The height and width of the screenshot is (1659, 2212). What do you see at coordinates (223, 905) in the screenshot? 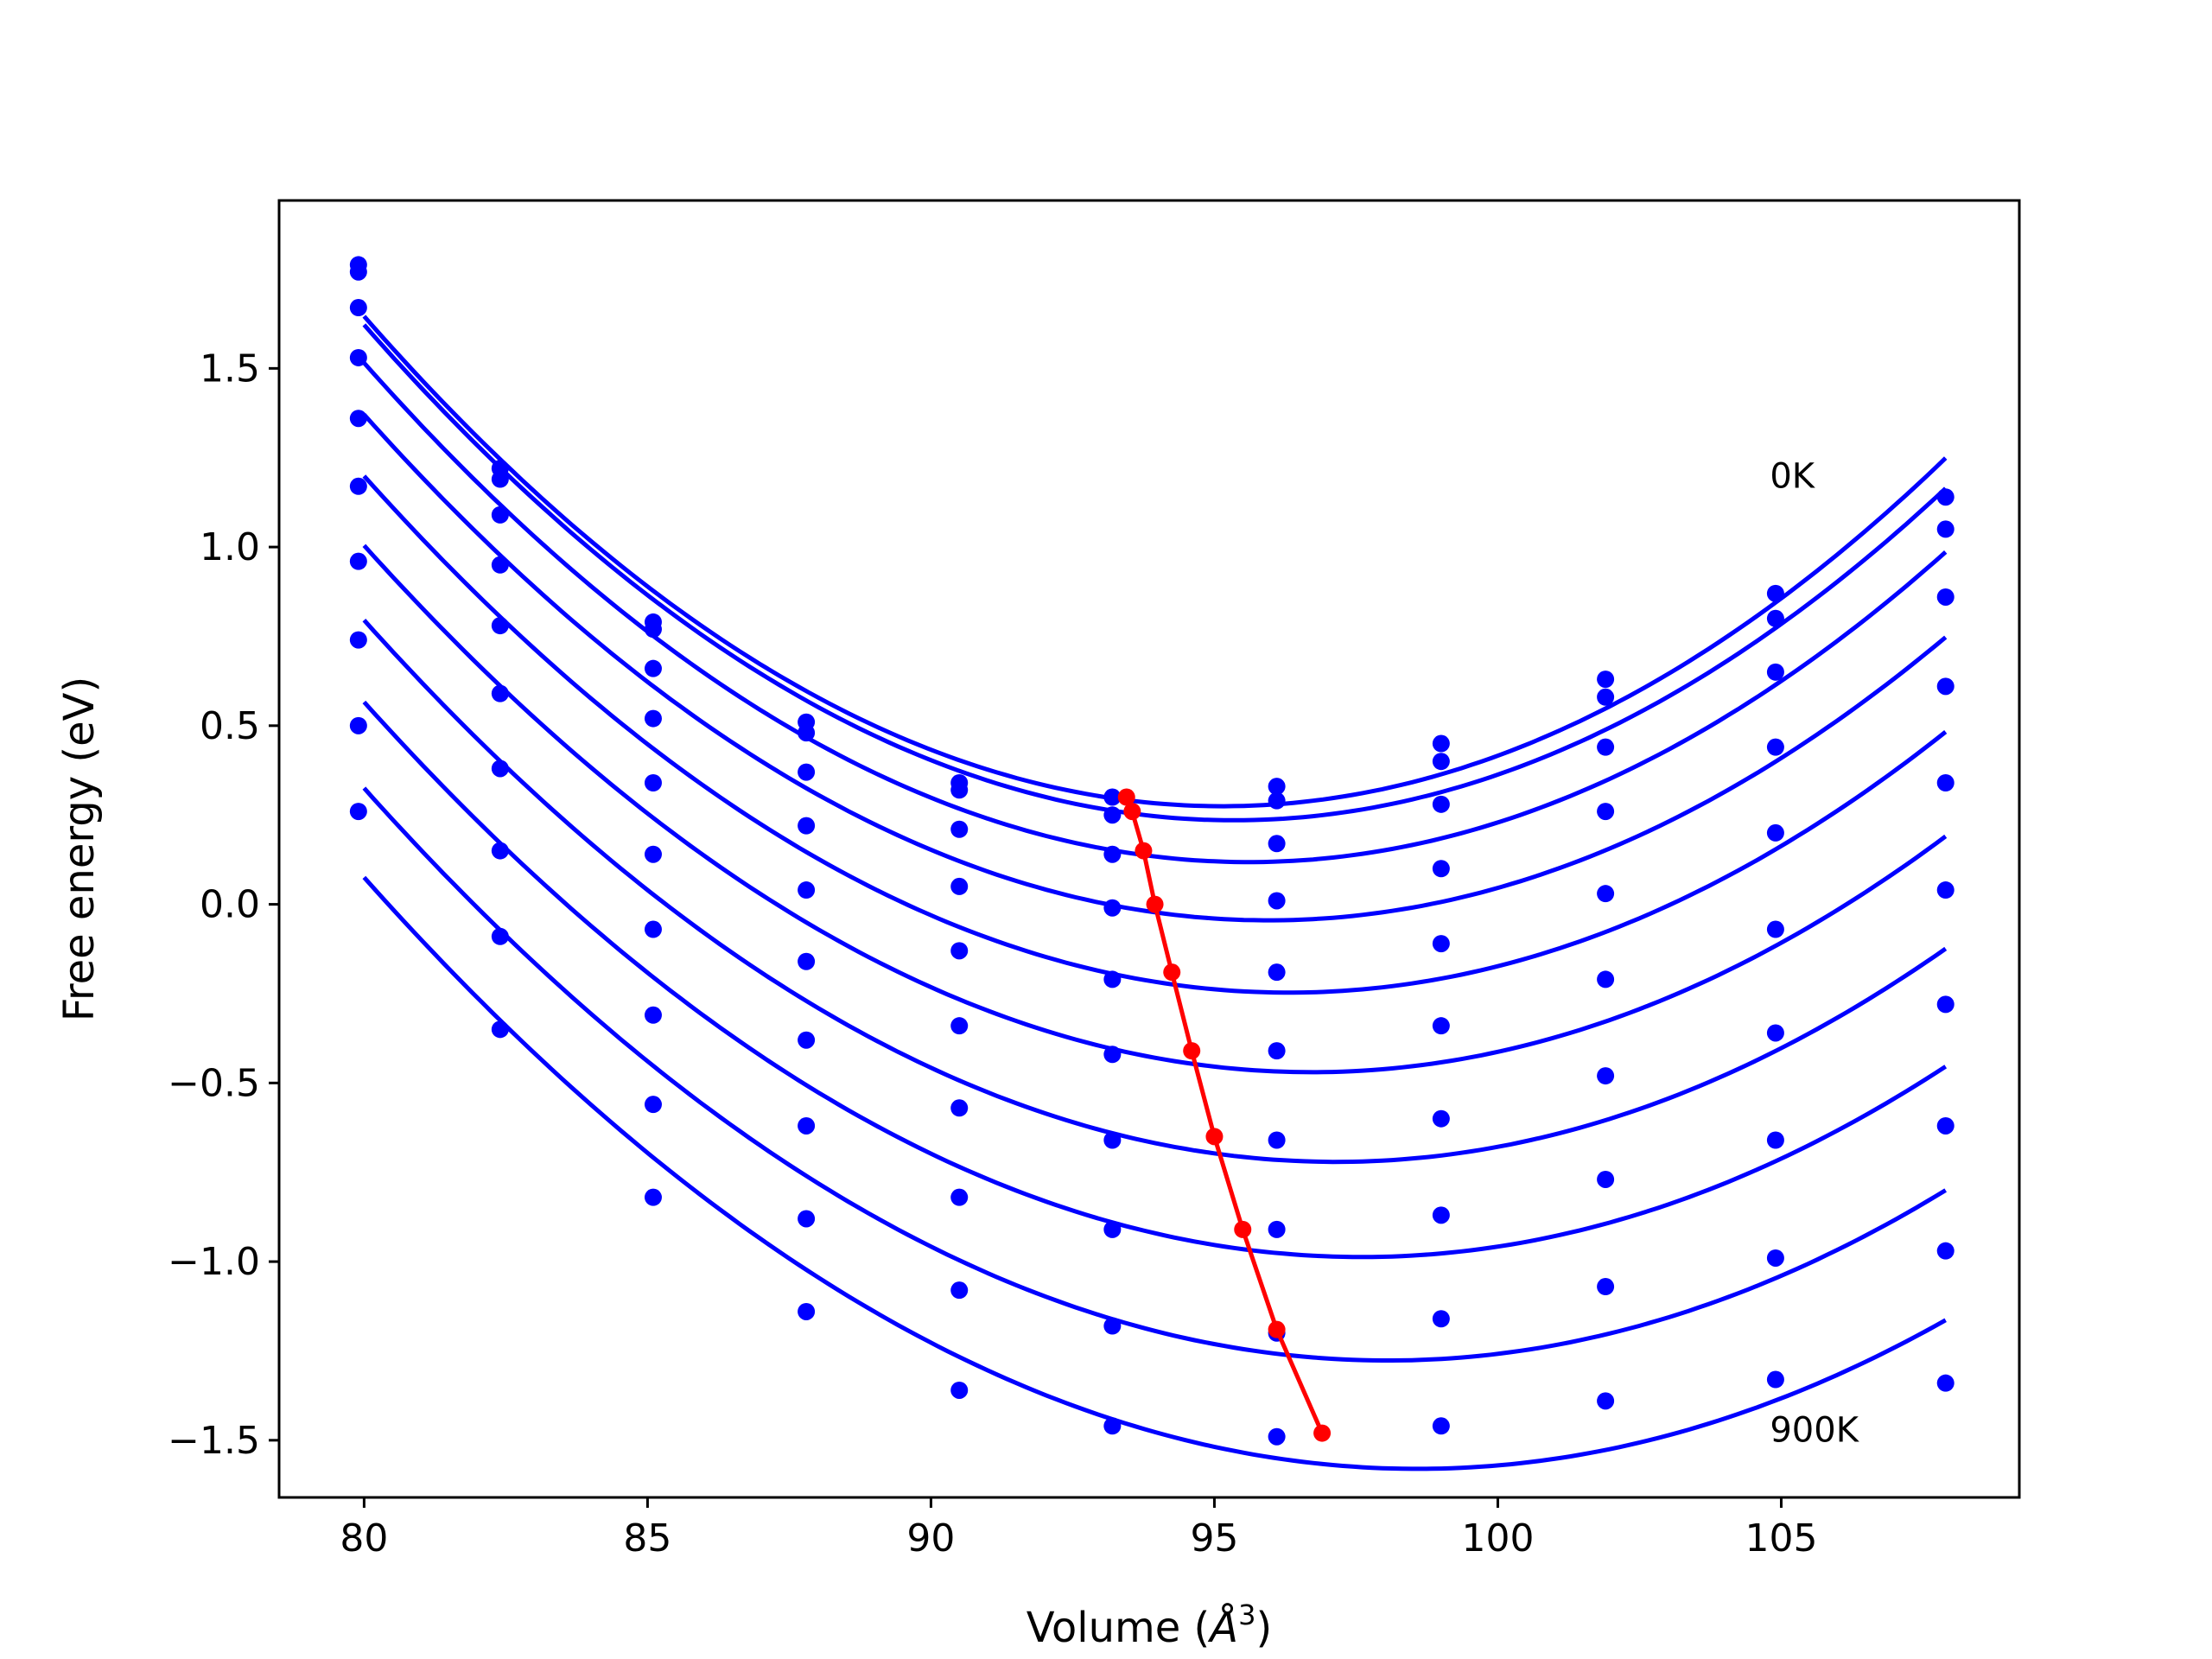
I see `y-axis-ticks: 1.5 1.0 0.5 0.0 −0.5 −1.0 −1.5` at bounding box center [223, 905].